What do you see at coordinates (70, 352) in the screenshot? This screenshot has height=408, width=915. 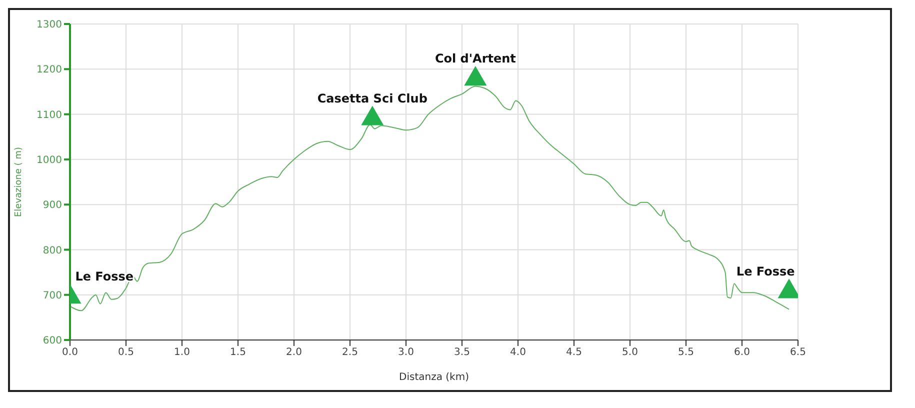 I see `x-tick-label: 0.0` at bounding box center [70, 352].